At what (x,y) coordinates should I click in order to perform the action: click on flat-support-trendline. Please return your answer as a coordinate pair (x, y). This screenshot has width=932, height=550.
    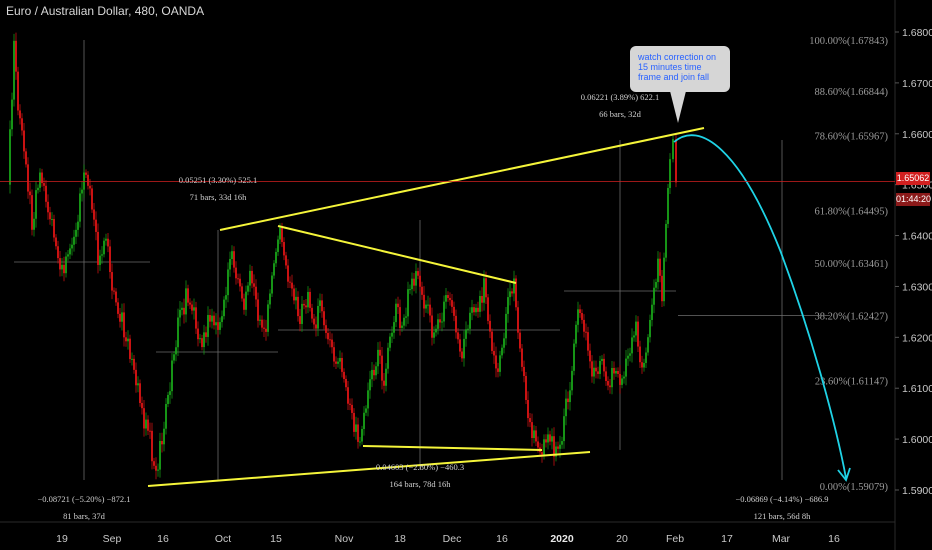
    Looking at the image, I should click on (452, 448).